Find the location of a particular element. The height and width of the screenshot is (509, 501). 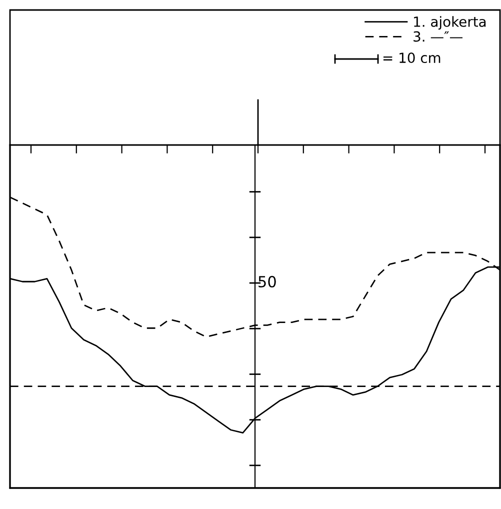

legend-label: 1. ajokerta is located at coordinates (450, 23).